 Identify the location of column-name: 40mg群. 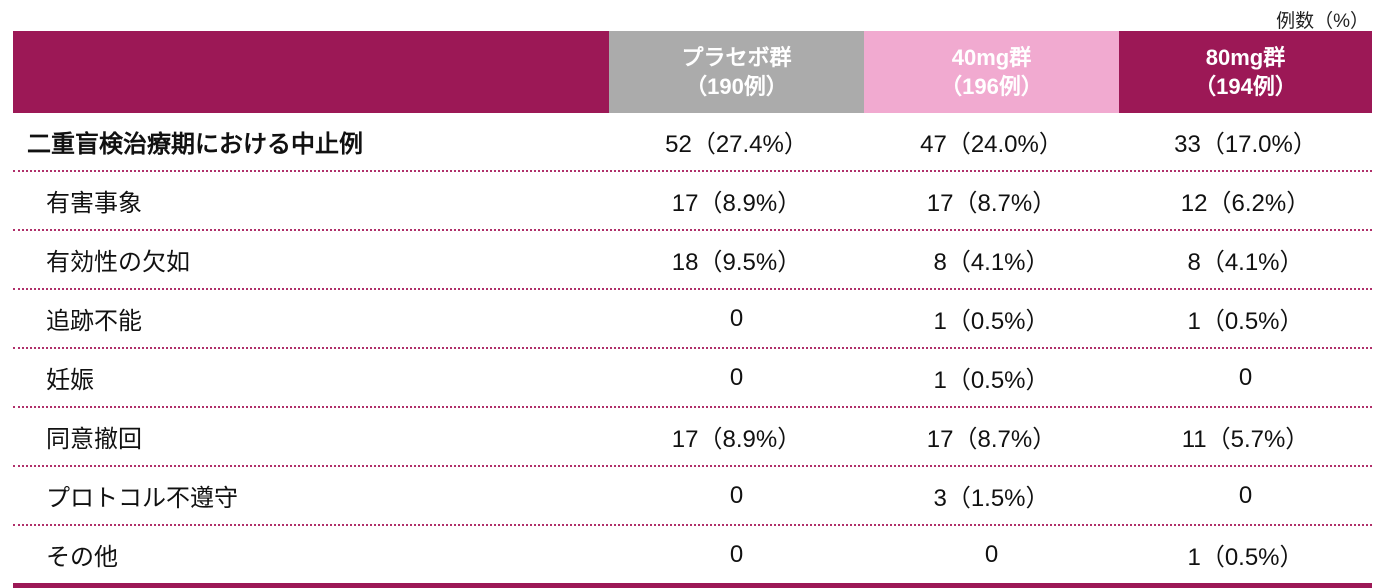
(991, 57).